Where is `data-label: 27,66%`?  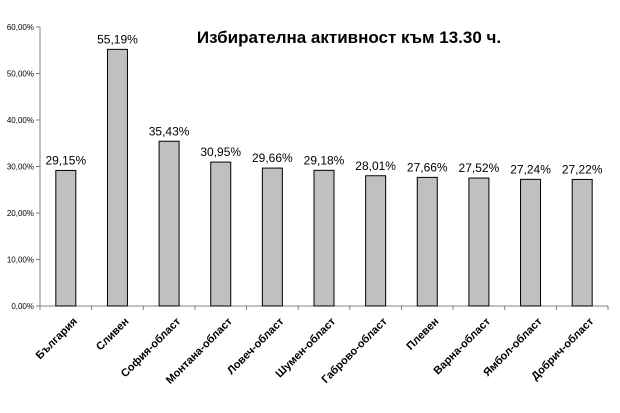
data-label: 27,66% is located at coordinates (427, 167).